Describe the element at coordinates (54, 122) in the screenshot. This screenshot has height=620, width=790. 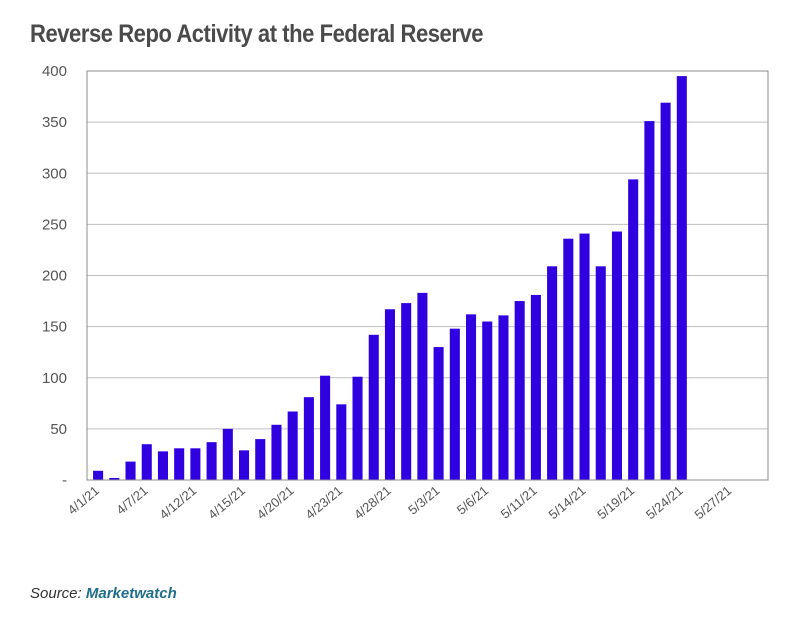
I see `y-tick-label: 350` at that location.